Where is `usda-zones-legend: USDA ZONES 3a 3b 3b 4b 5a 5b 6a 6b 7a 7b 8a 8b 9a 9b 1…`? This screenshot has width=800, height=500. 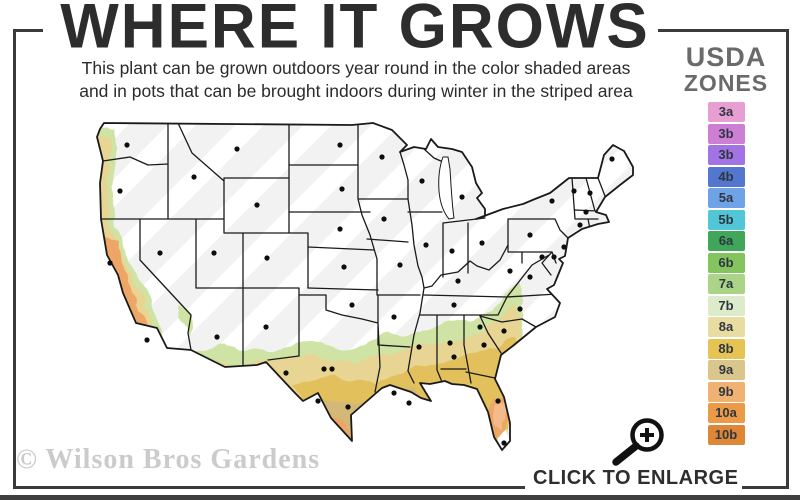
usda-zones-legend: USDA ZONES 3a 3b 3b 4b 5a 5b 6a 6b 7a 7b 8a 8b 9a 9b 1… is located at coordinates (726, 245).